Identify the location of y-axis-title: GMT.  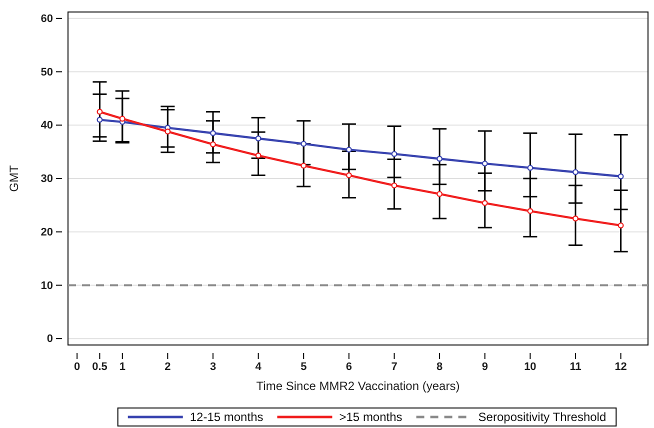
(14, 178).